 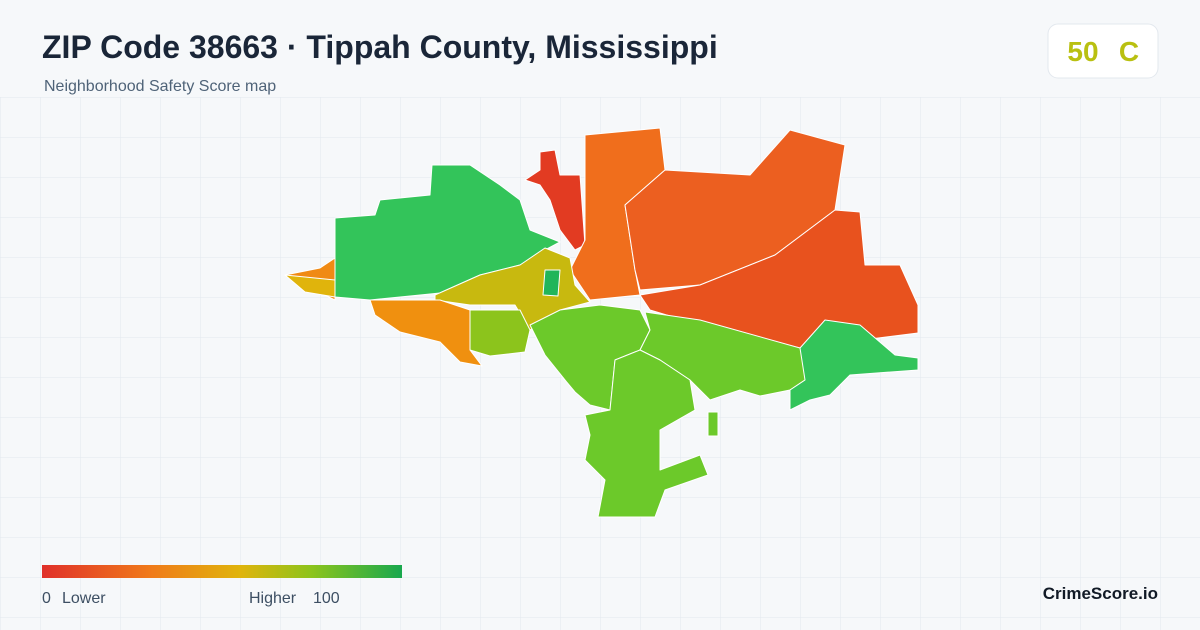 What do you see at coordinates (273, 598) in the screenshot?
I see `legend-max-label: Higher` at bounding box center [273, 598].